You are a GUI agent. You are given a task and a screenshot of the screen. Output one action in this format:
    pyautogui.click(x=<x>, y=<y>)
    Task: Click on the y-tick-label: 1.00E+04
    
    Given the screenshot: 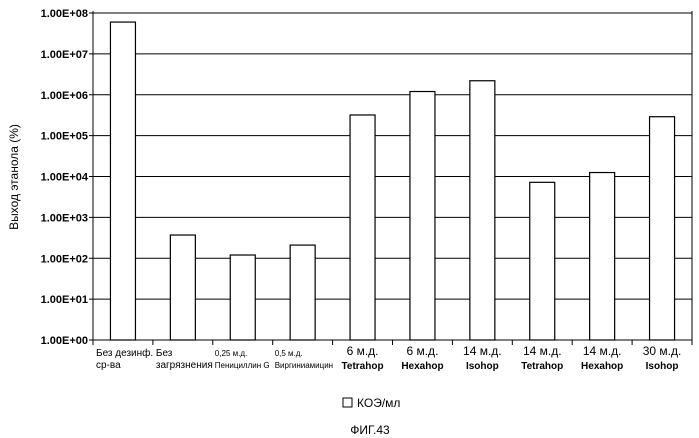 What is the action you would take?
    pyautogui.click(x=65, y=178)
    